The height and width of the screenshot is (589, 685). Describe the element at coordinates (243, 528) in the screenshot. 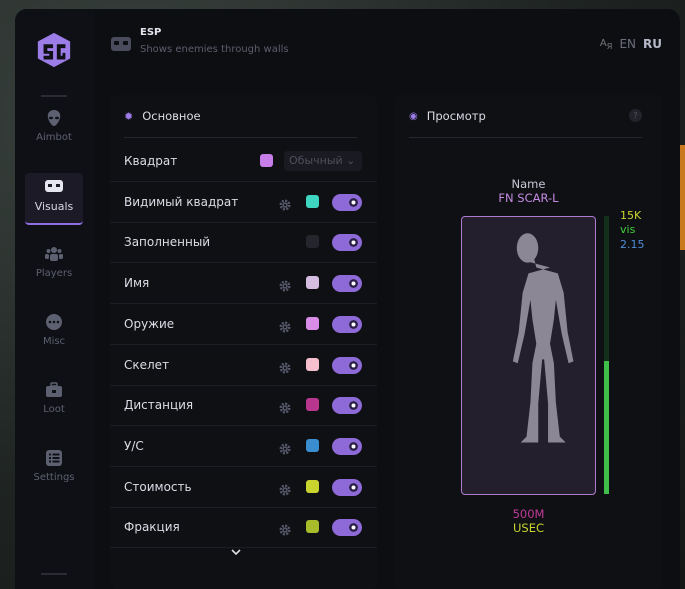

I see `setting-row: Фракция` at that location.